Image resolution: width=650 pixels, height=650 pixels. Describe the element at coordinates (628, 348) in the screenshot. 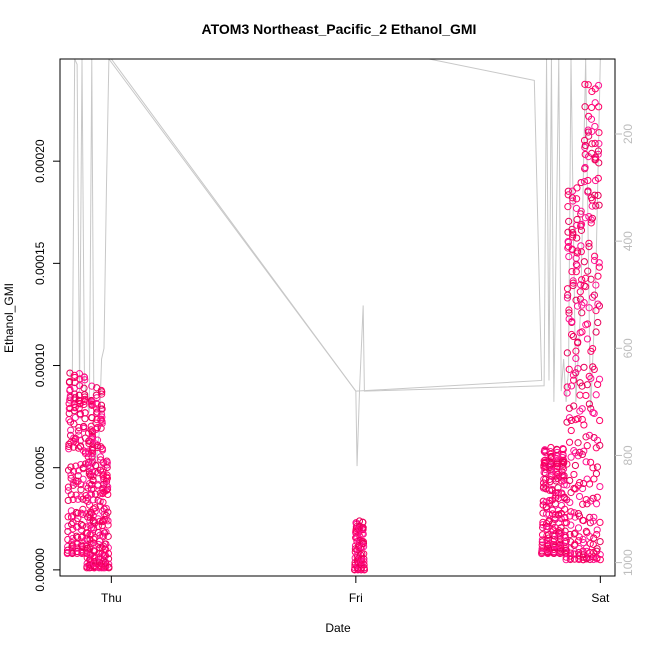

I see `right-tick-label: 600` at that location.